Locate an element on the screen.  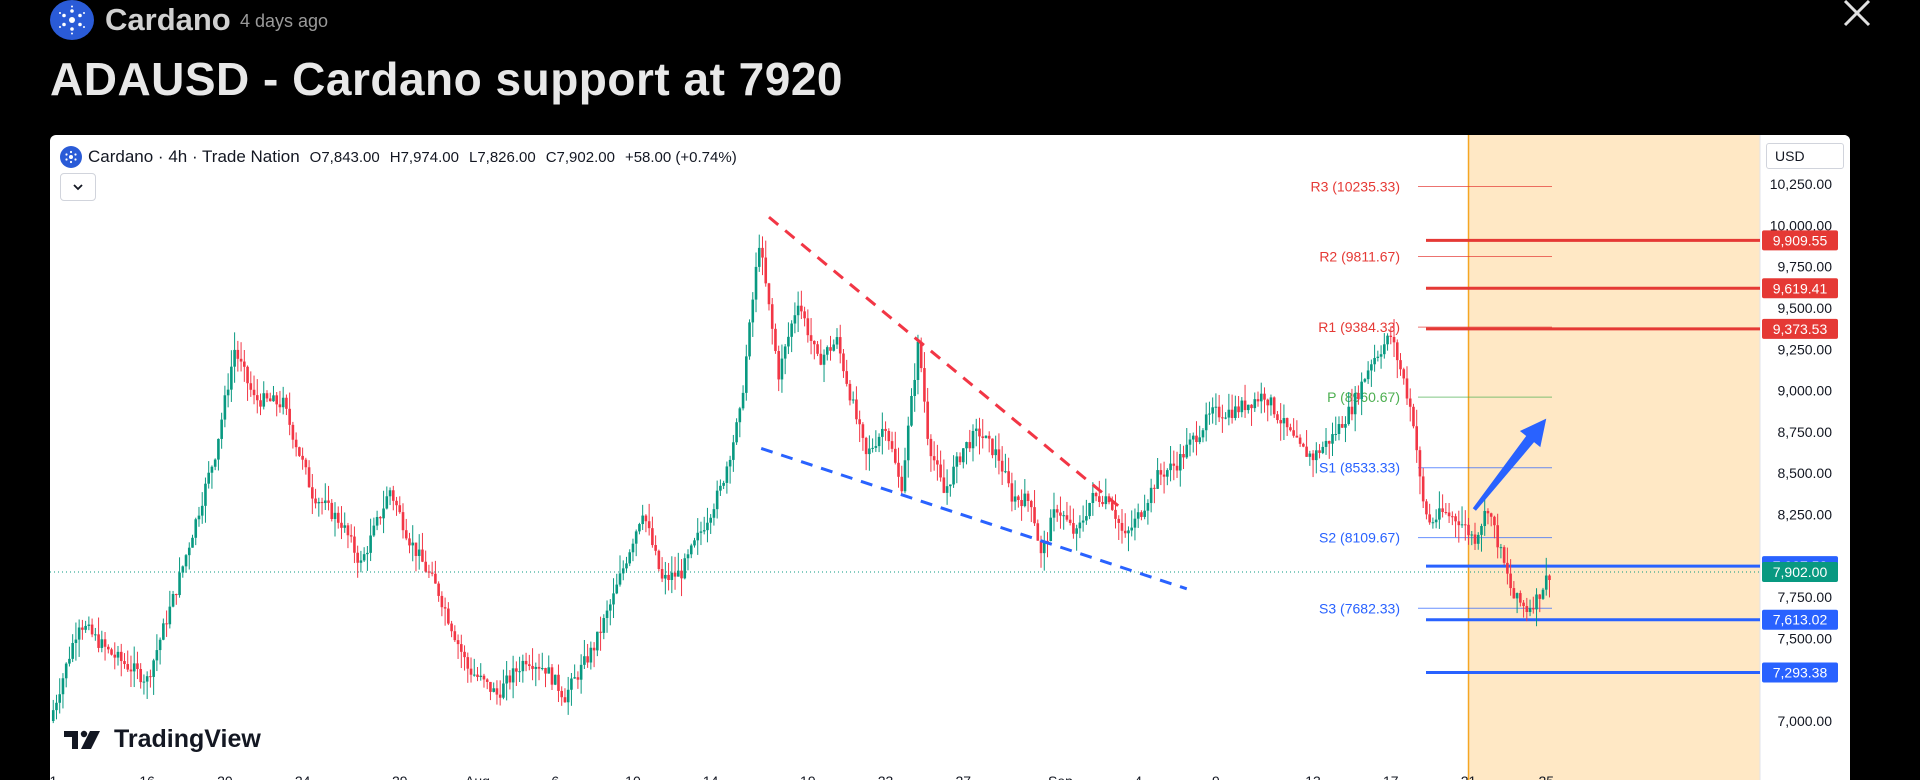
price-level-tag is located at coordinates (1800, 240).